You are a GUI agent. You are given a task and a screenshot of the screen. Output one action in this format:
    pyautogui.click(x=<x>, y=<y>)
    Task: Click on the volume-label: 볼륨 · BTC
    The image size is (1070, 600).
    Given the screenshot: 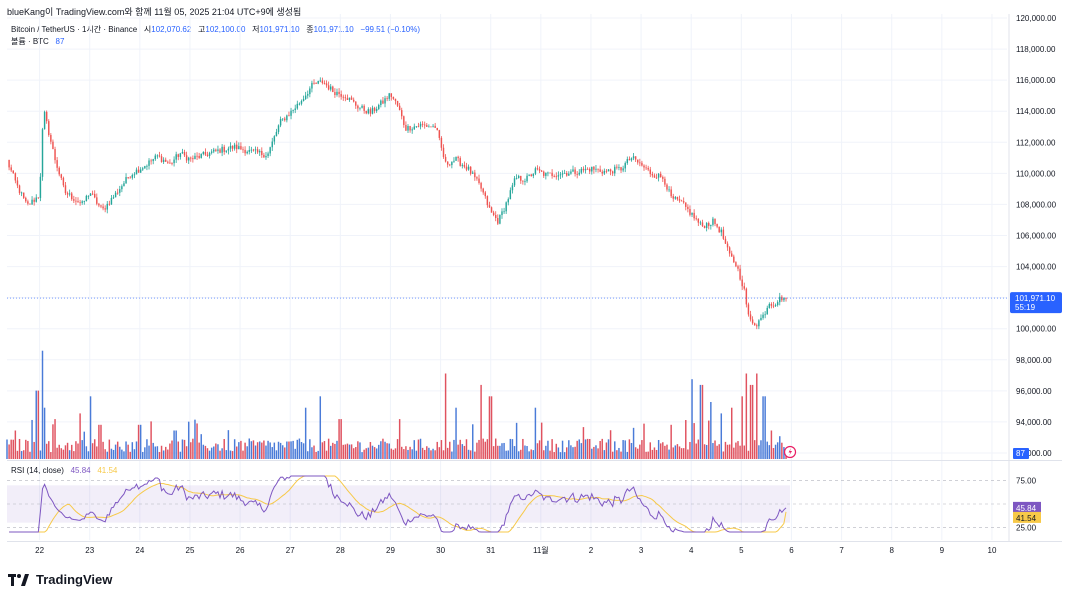 What is the action you would take?
    pyautogui.click(x=30, y=41)
    